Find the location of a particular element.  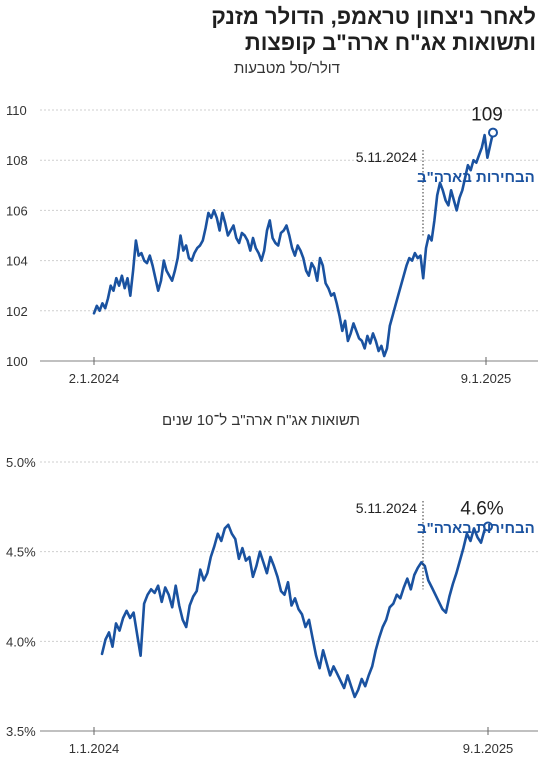

end-value-label: 4.6% is located at coordinates (481, 509).